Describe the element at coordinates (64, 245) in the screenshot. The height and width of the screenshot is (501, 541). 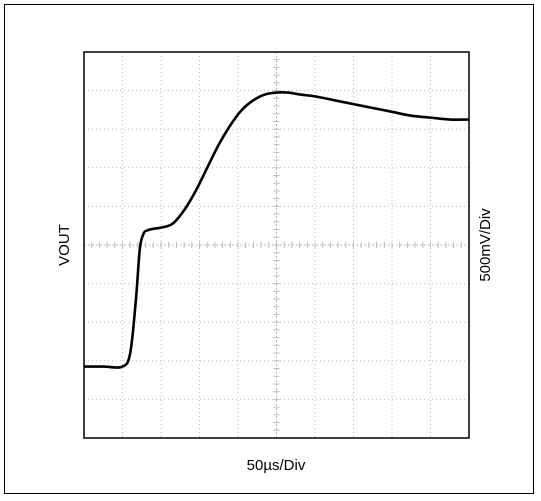
I see `y-axis-label: VOUT` at that location.